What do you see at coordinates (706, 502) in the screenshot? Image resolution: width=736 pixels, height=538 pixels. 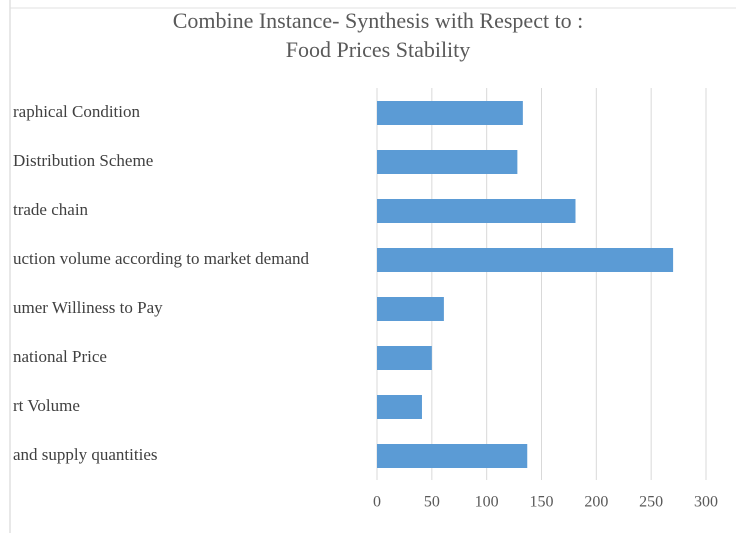 I see `x-tick-label: 300` at bounding box center [706, 502].